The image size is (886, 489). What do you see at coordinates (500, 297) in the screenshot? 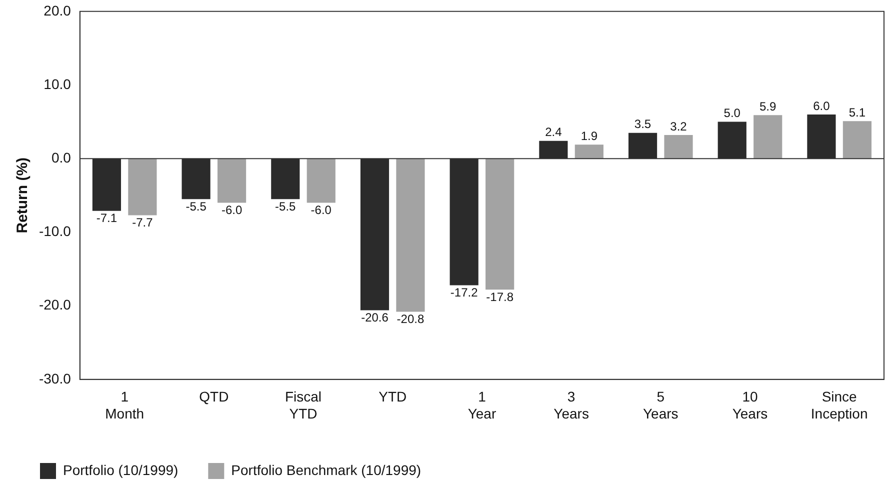
I see `data-label: -17.8` at bounding box center [500, 297].